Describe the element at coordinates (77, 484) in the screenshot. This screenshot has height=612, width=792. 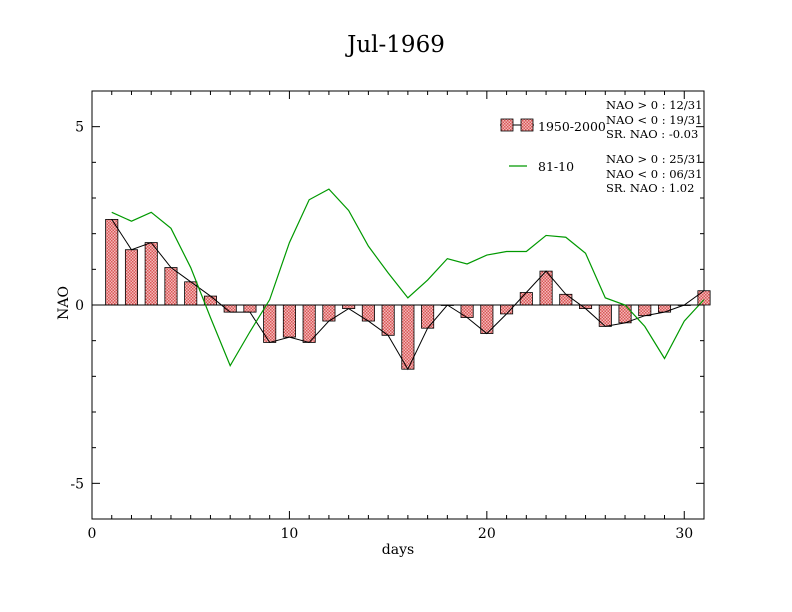
I see `y-tick-label: -5` at that location.